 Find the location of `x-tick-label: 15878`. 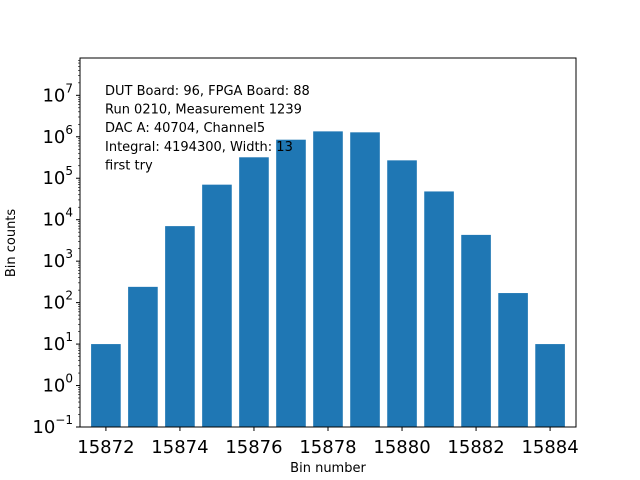

x-tick-label: 15878 is located at coordinates (327, 447).